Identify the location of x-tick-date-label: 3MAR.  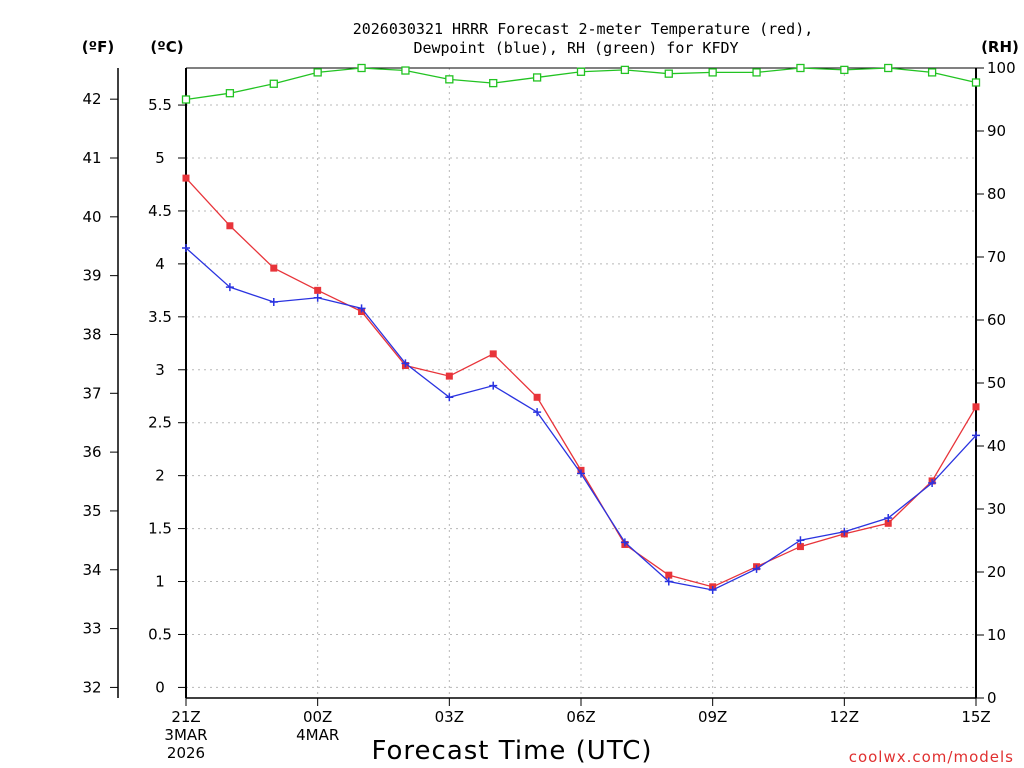
(185, 735).